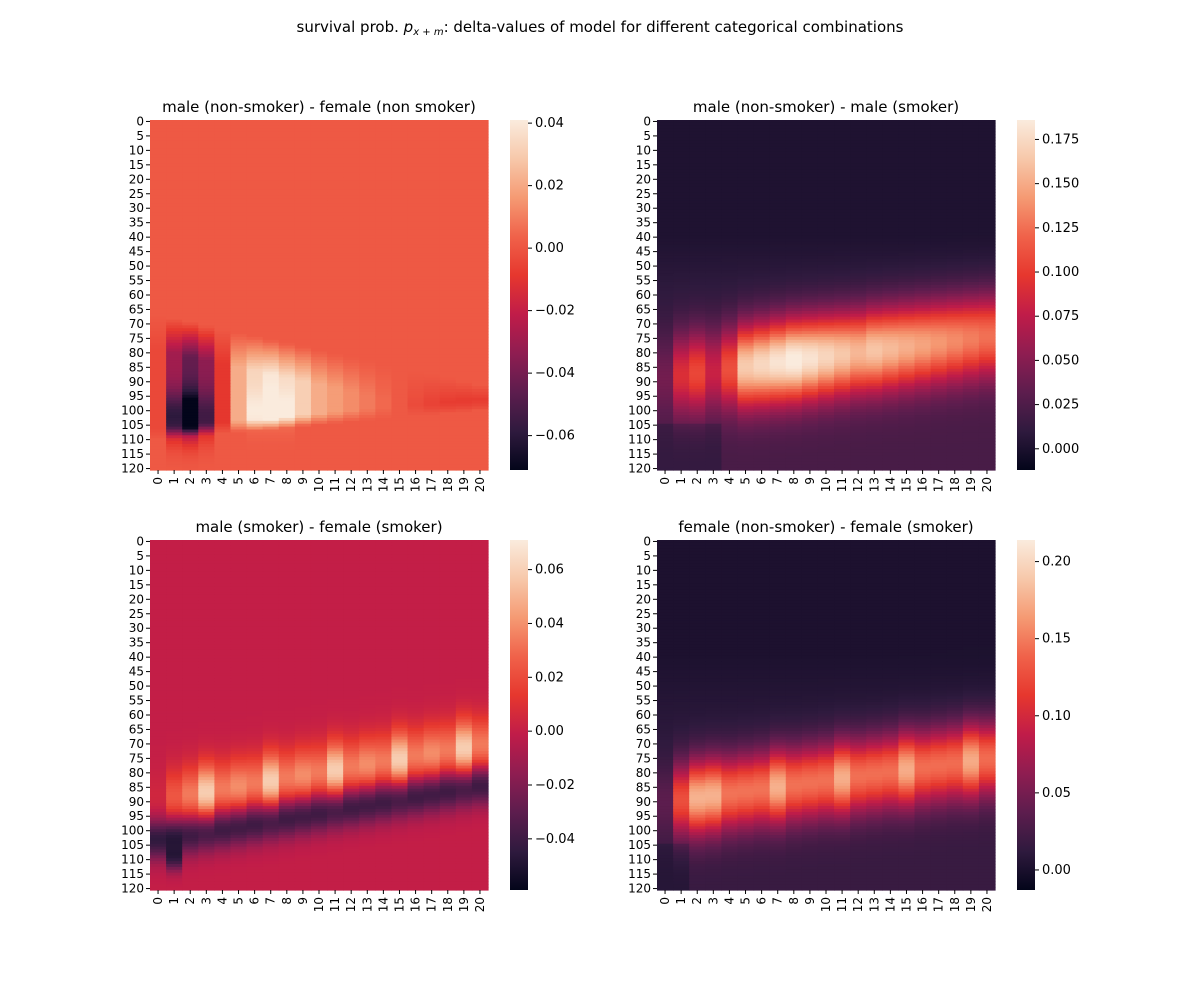  I want to click on y-tick-label: 110, so click(132, 440).